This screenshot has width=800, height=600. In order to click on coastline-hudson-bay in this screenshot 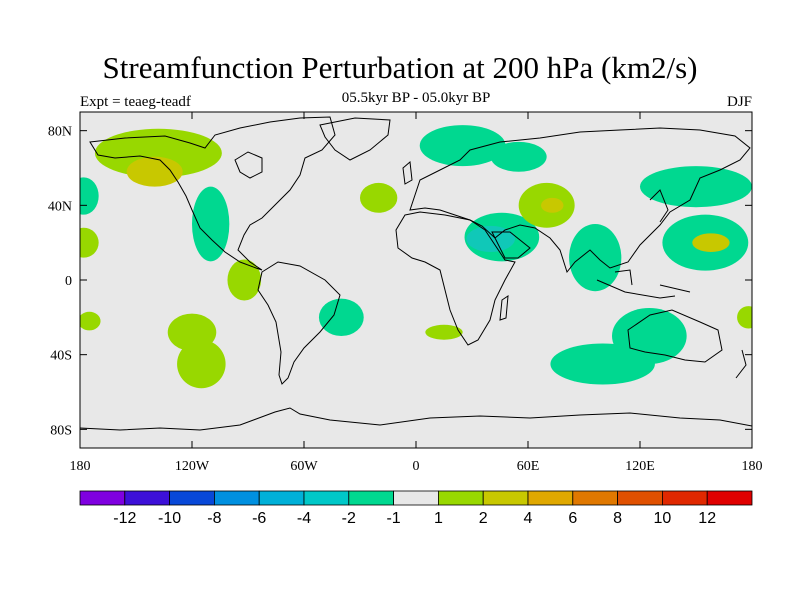, I will do `click(248, 165)`.